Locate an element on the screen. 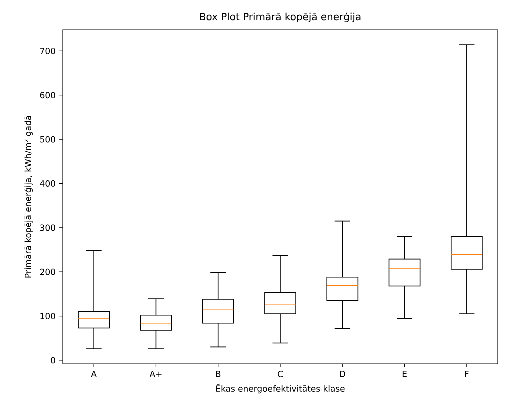 The width and height of the screenshot is (508, 408). x-axis-title: Ēkas energoefektivitātes klase is located at coordinates (280, 389).